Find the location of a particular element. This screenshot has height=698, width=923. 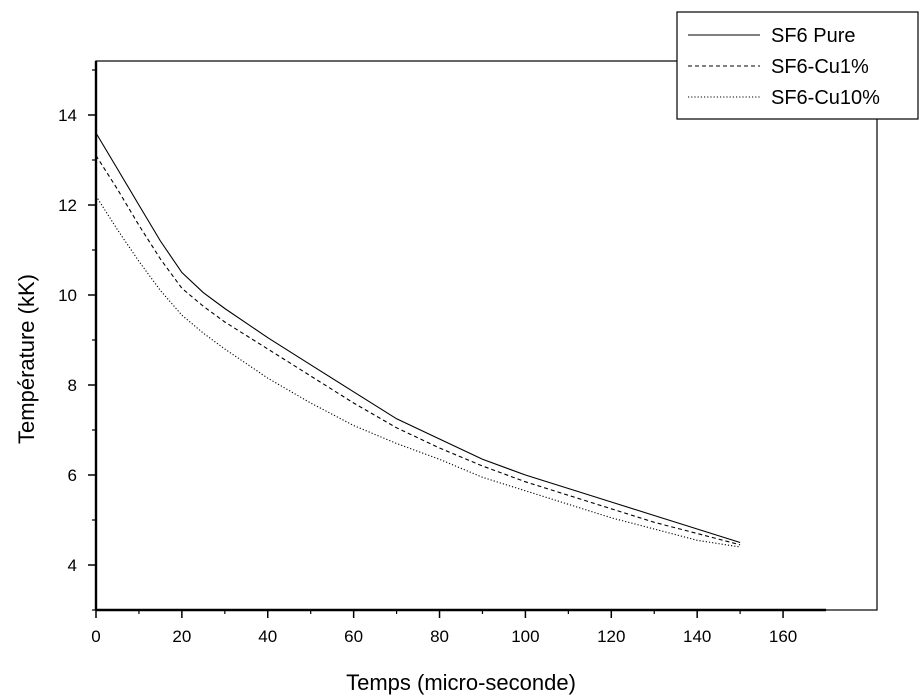

x-tick-label: 40 is located at coordinates (267, 636).